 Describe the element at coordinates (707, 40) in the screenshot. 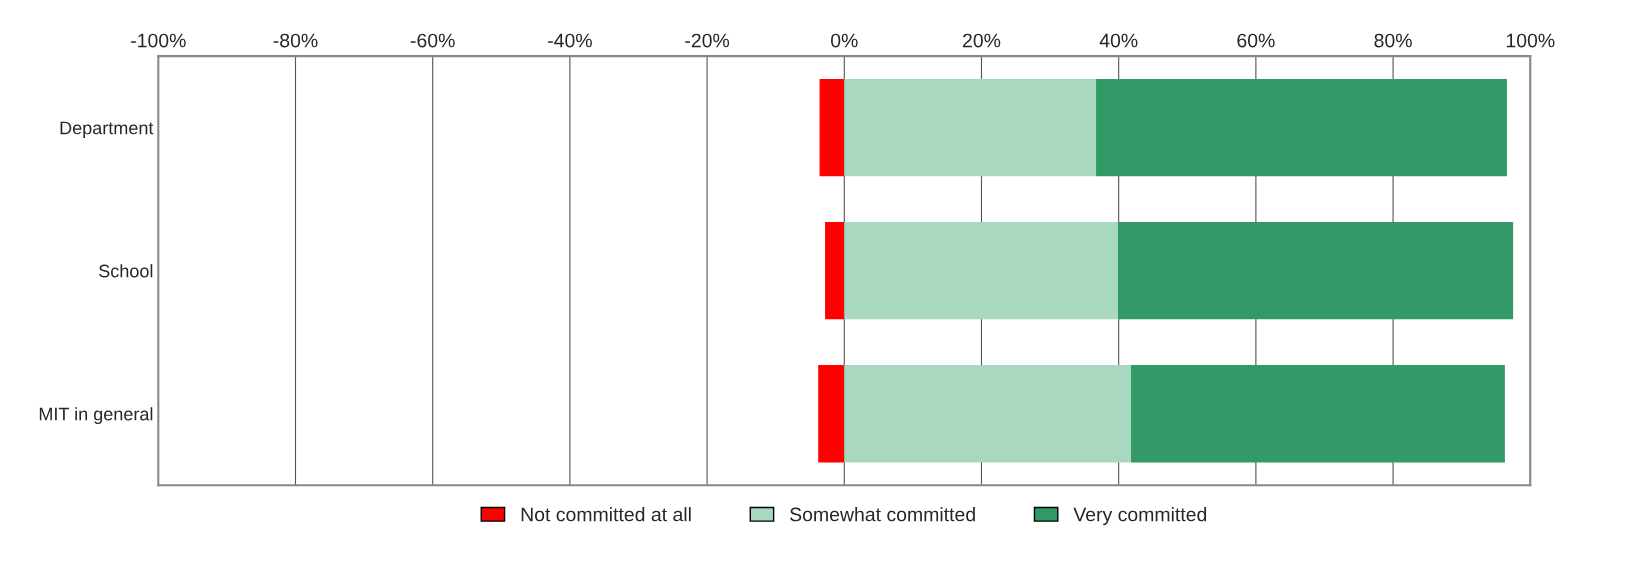

I see `x-tick-label: -20%` at that location.